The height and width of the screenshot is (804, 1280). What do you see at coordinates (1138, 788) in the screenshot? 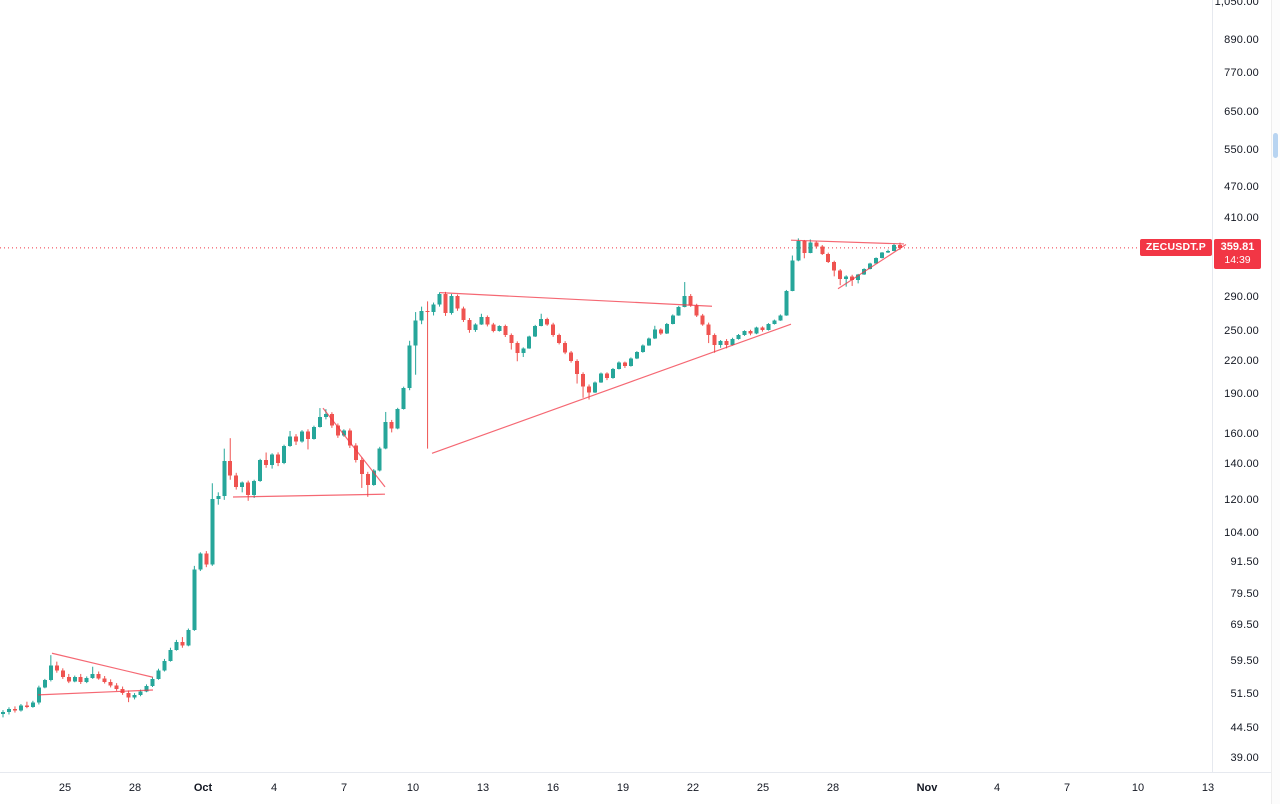
I see `time-axis-label: 10` at bounding box center [1138, 788].